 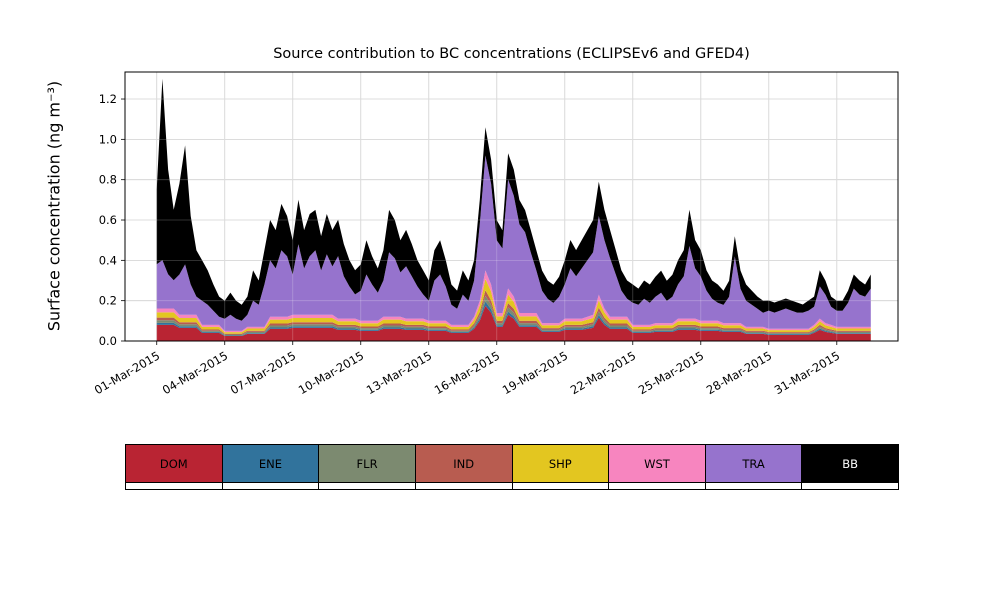 I want to click on x-tick-label: 04-Mar-2015, so click(x=195, y=372).